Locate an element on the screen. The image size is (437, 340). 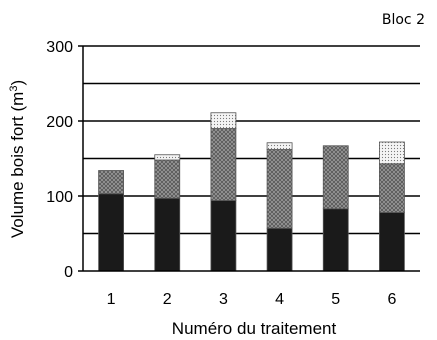
chart-title: Bloc 2 is located at coordinates (403, 20).